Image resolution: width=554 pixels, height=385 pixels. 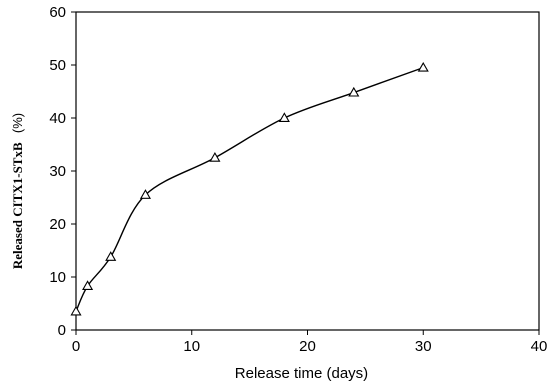 I want to click on x-axis-title: Release time (days), so click(x=301, y=373).